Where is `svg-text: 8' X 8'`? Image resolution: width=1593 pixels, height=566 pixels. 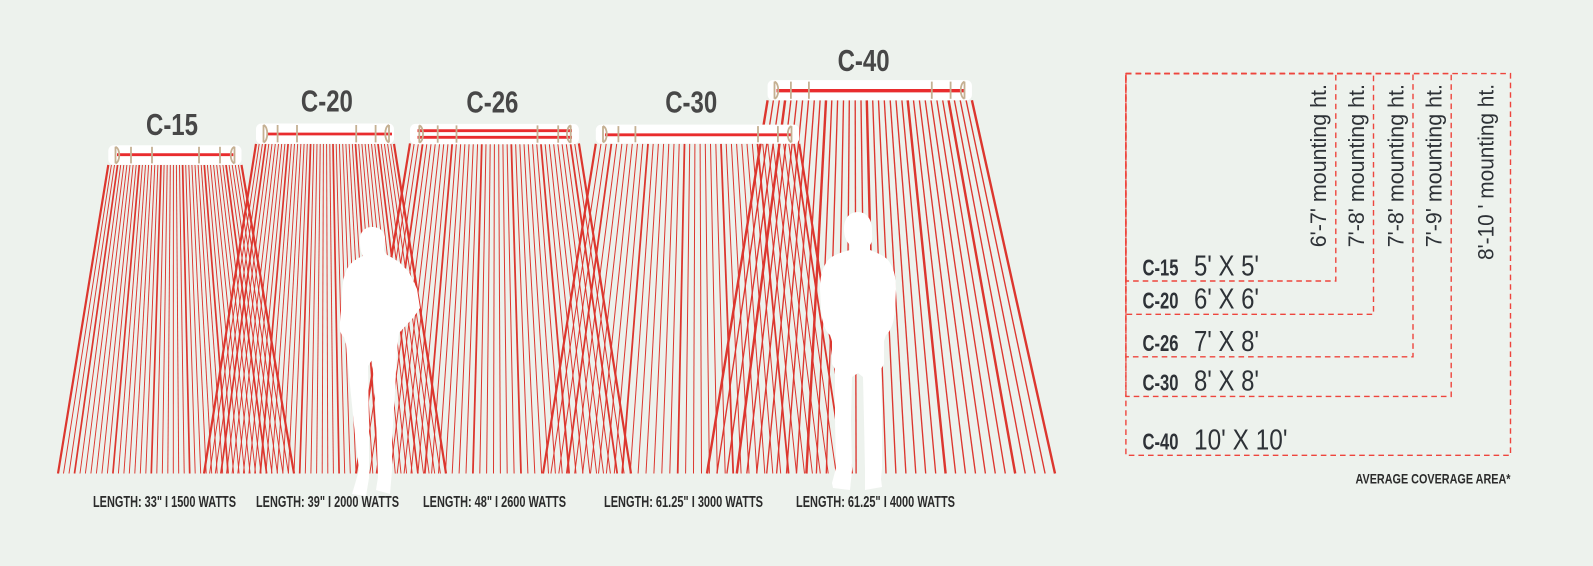
svg-text: 8' X 8' is located at coordinates (1226, 382).